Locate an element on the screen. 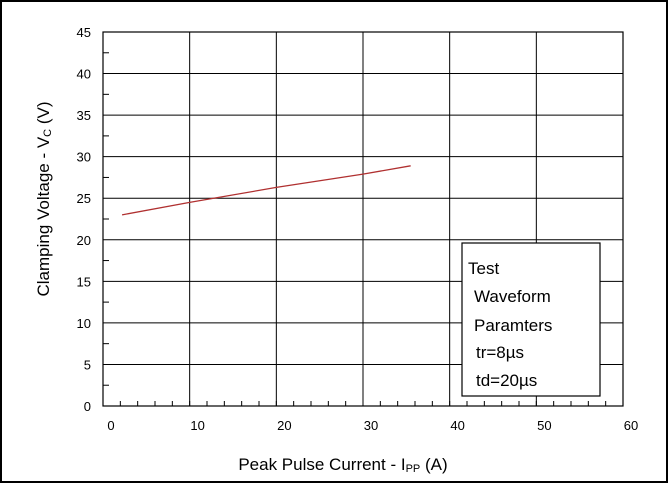 Image resolution: width=668 pixels, height=486 pixels. x-tick-label: 10 is located at coordinates (197, 425).